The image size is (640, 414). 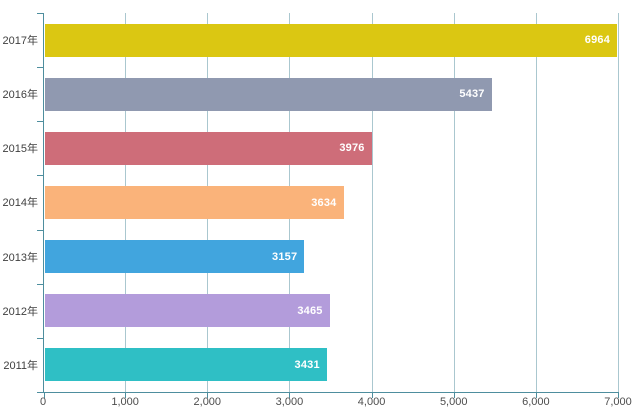 What do you see at coordinates (20, 365) in the screenshot?
I see `category-label-2011年: 2011年` at bounding box center [20, 365].